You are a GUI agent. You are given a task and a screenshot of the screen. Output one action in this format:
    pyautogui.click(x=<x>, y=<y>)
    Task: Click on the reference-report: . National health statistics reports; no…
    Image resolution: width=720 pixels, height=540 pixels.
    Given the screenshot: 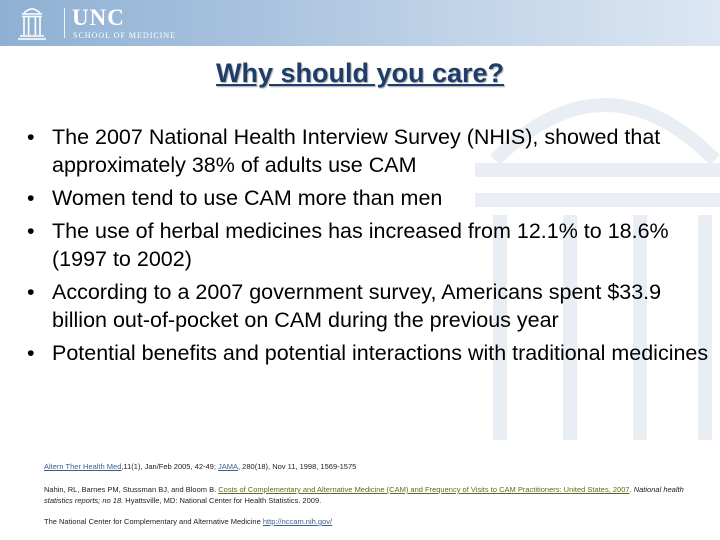 What is the action you would take?
    pyautogui.click(x=364, y=495)
    